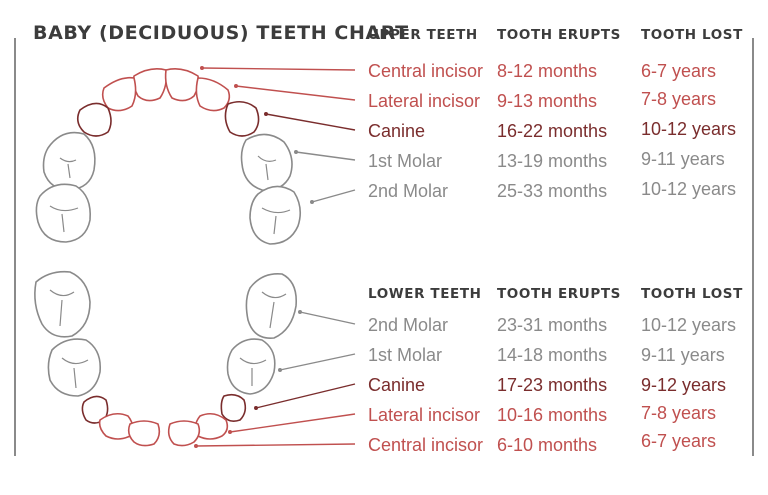 The image size is (768, 495). Describe the element at coordinates (683, 159) in the screenshot. I see `upper-row-4-lost: 9-11 years` at that location.